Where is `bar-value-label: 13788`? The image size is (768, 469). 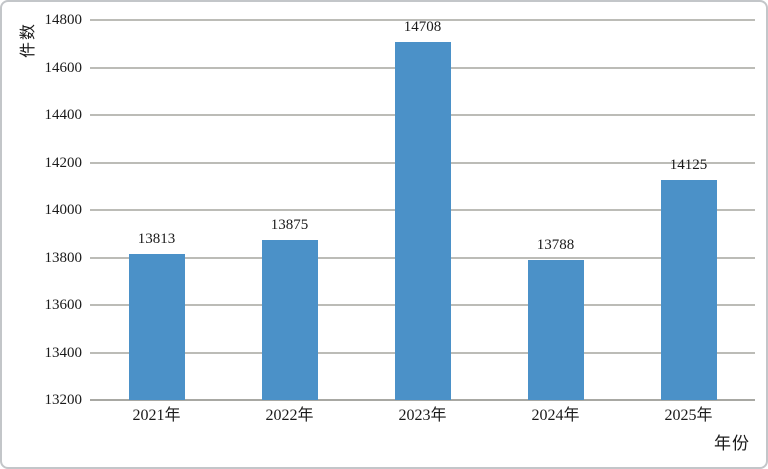
bar-value-label: 13788 is located at coordinates (555, 245).